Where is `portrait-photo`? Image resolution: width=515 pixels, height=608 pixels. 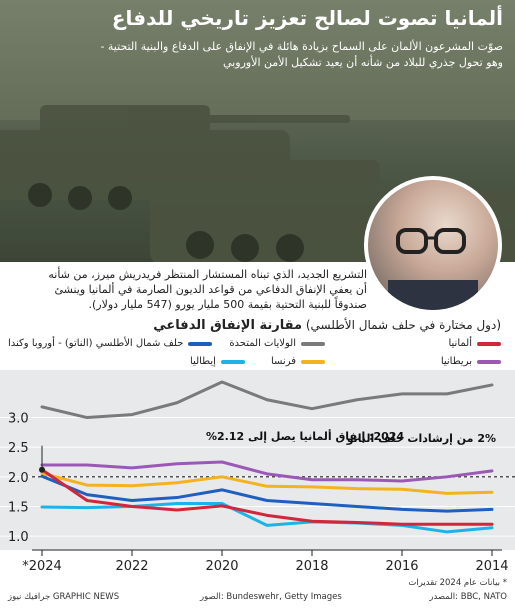
portrait-photo is located at coordinates (433, 245).